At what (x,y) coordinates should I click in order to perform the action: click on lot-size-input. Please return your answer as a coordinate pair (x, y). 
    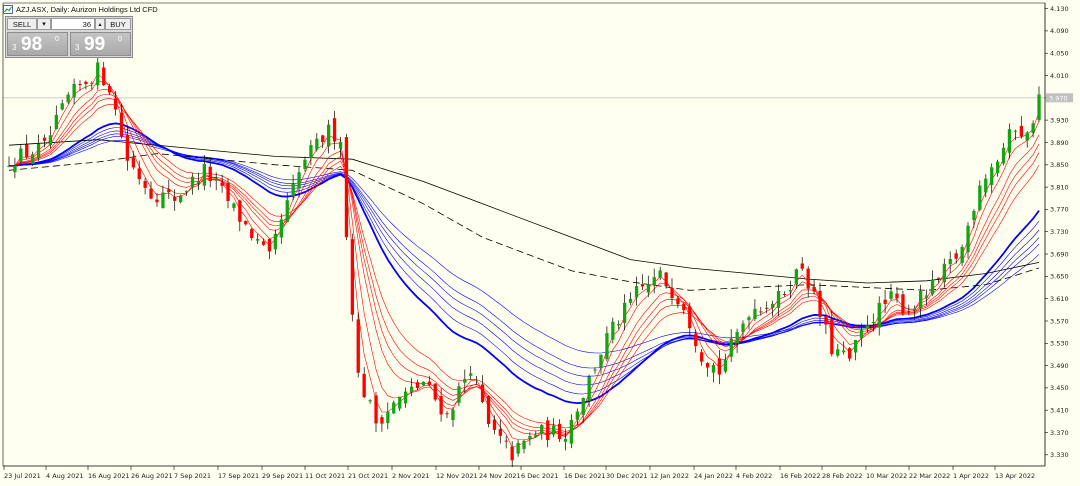
    Looking at the image, I should click on (73, 24).